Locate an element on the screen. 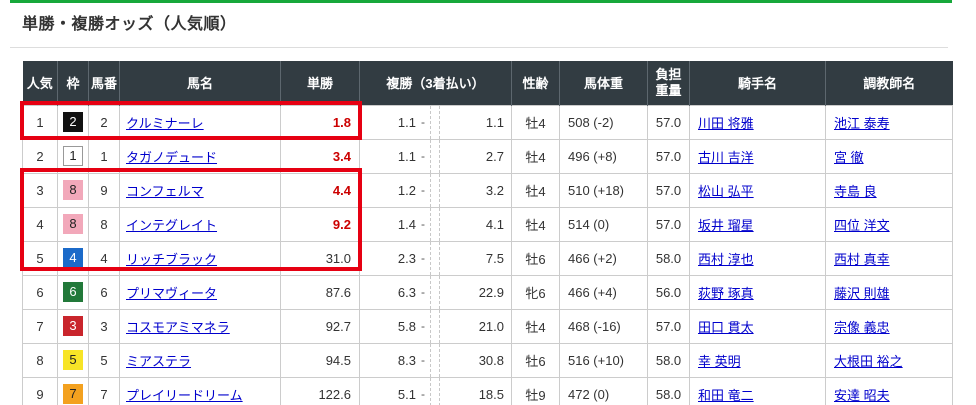 The width and height of the screenshot is (976, 405). impost-cell: 56.0 is located at coordinates (668, 292).